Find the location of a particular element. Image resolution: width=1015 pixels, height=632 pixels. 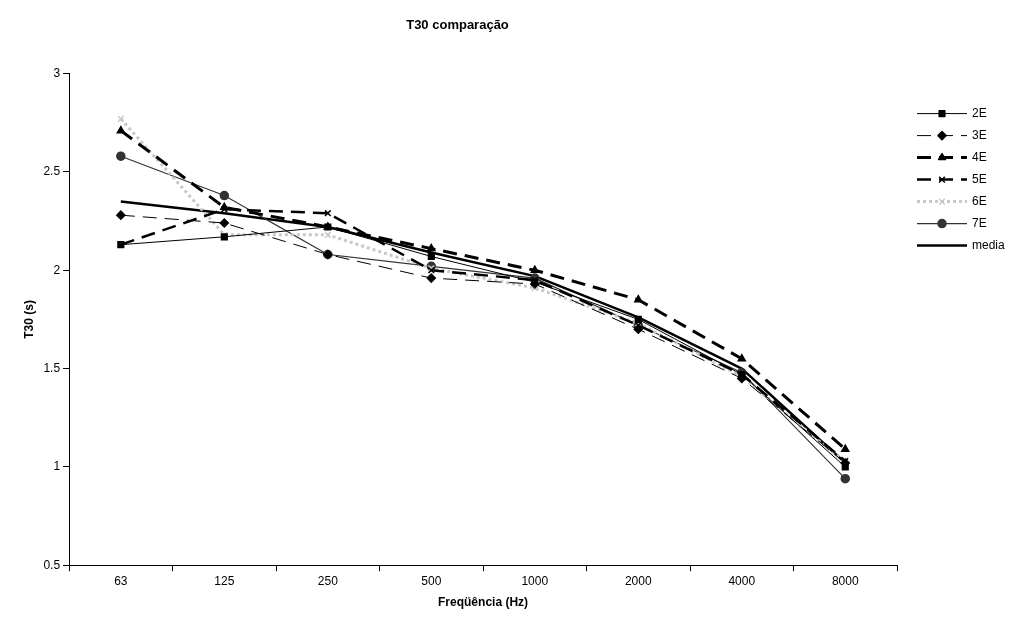

x-tick-label: 500 is located at coordinates (431, 580).